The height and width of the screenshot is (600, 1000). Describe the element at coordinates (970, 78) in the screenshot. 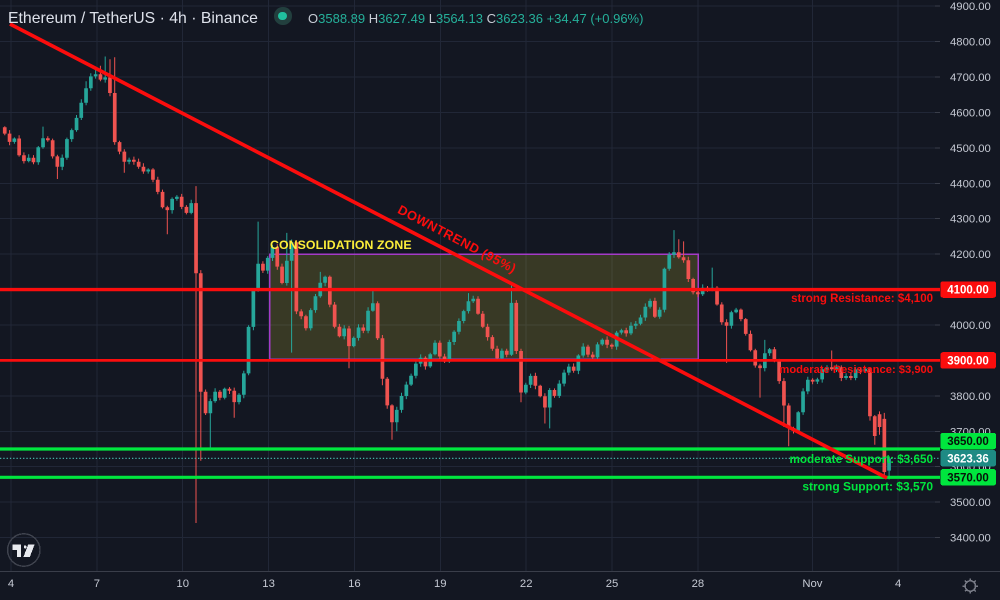

I see `svg-text: 4700.00` at that location.